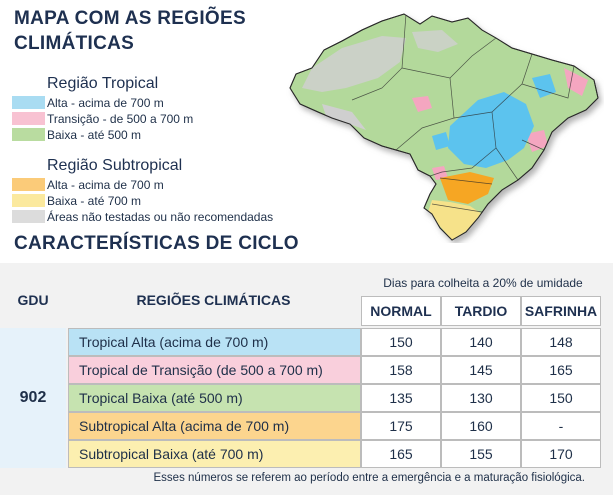  I want to click on table-row-label: Tropical de Transição (de 500 a 700 m), so click(214, 370).